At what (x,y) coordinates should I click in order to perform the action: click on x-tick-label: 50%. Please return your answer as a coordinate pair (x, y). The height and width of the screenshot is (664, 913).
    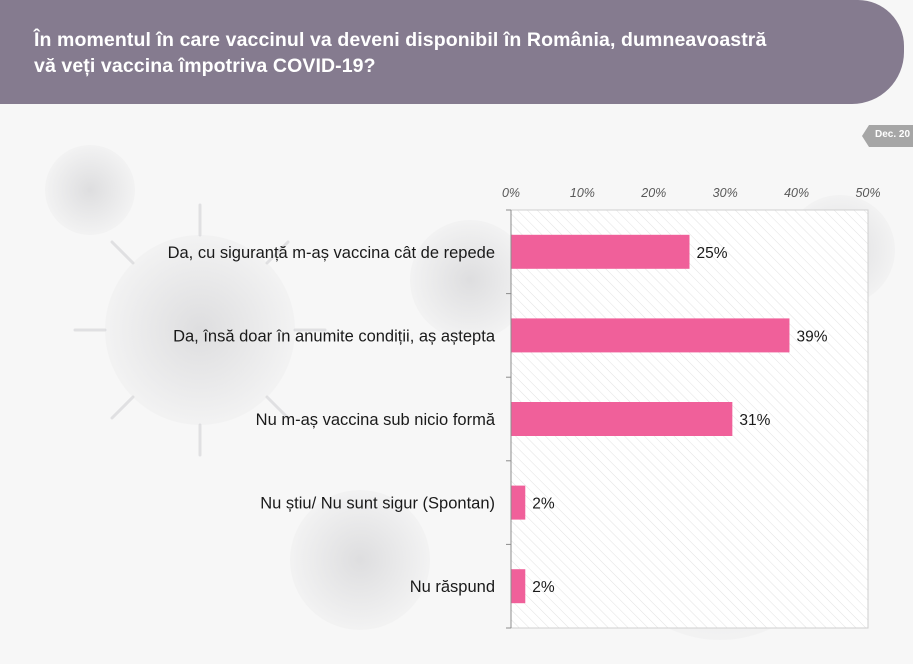
    Looking at the image, I should click on (867, 193).